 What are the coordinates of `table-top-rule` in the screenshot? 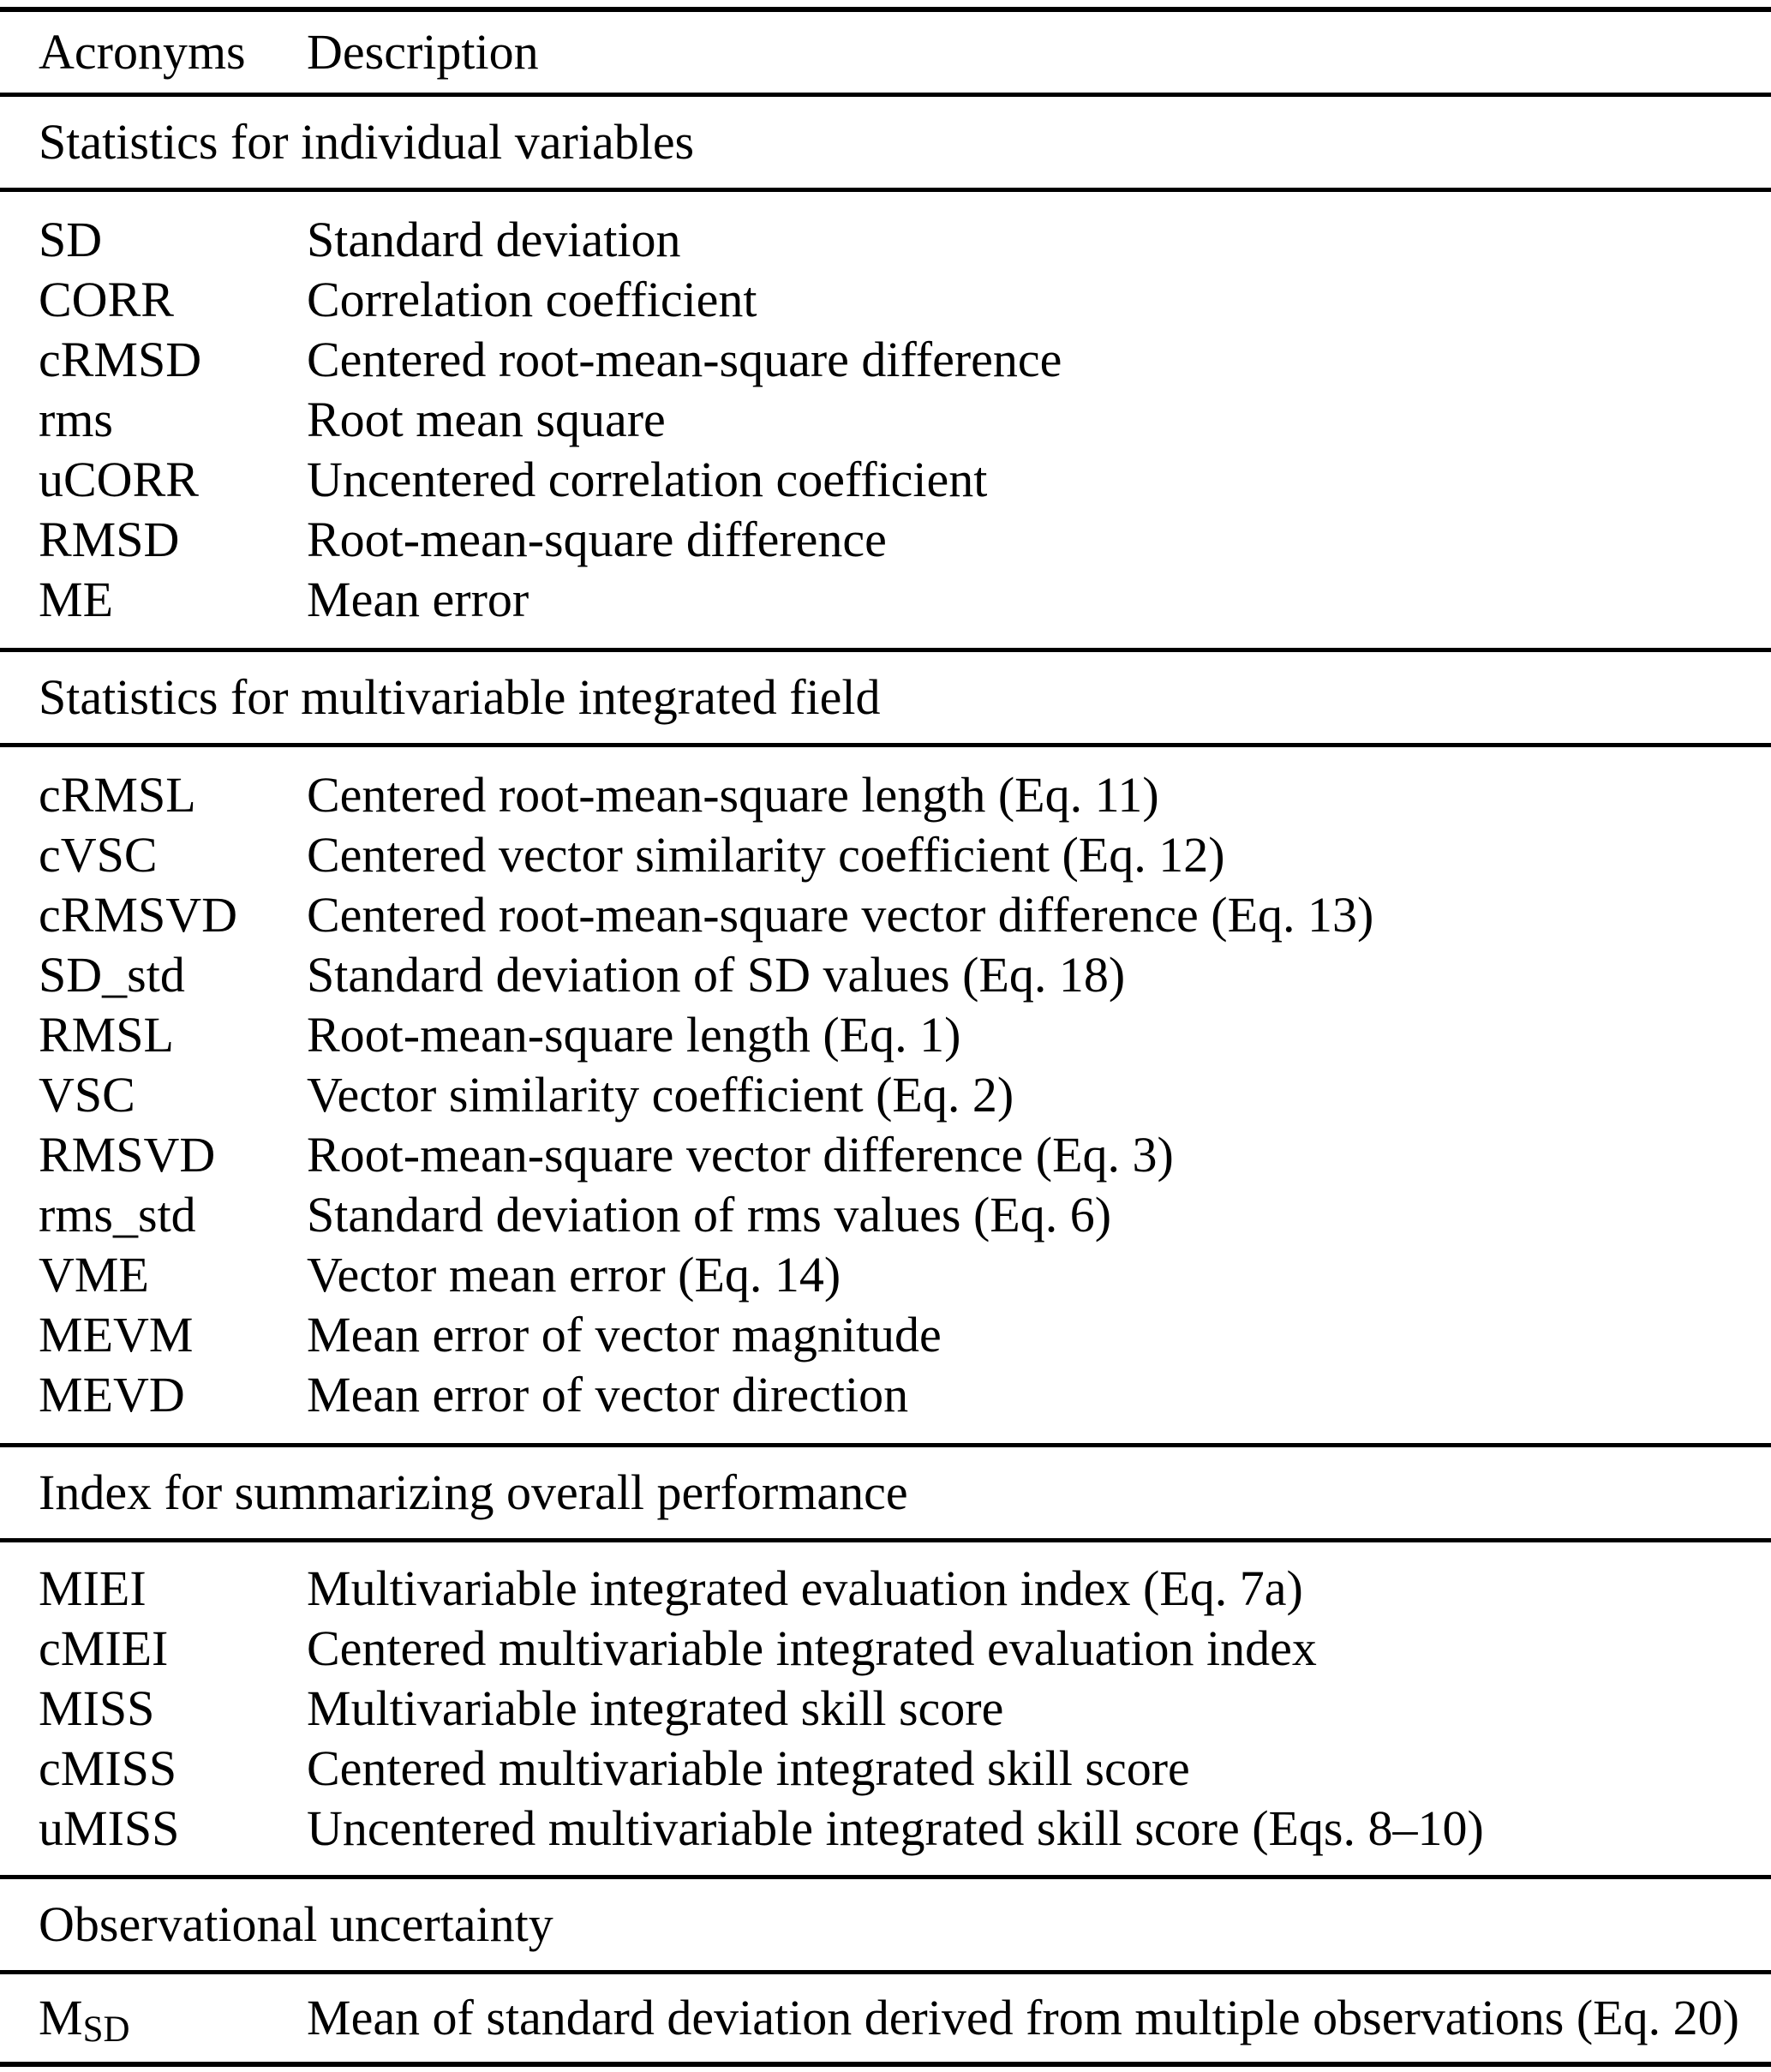 It's located at (885, 9).